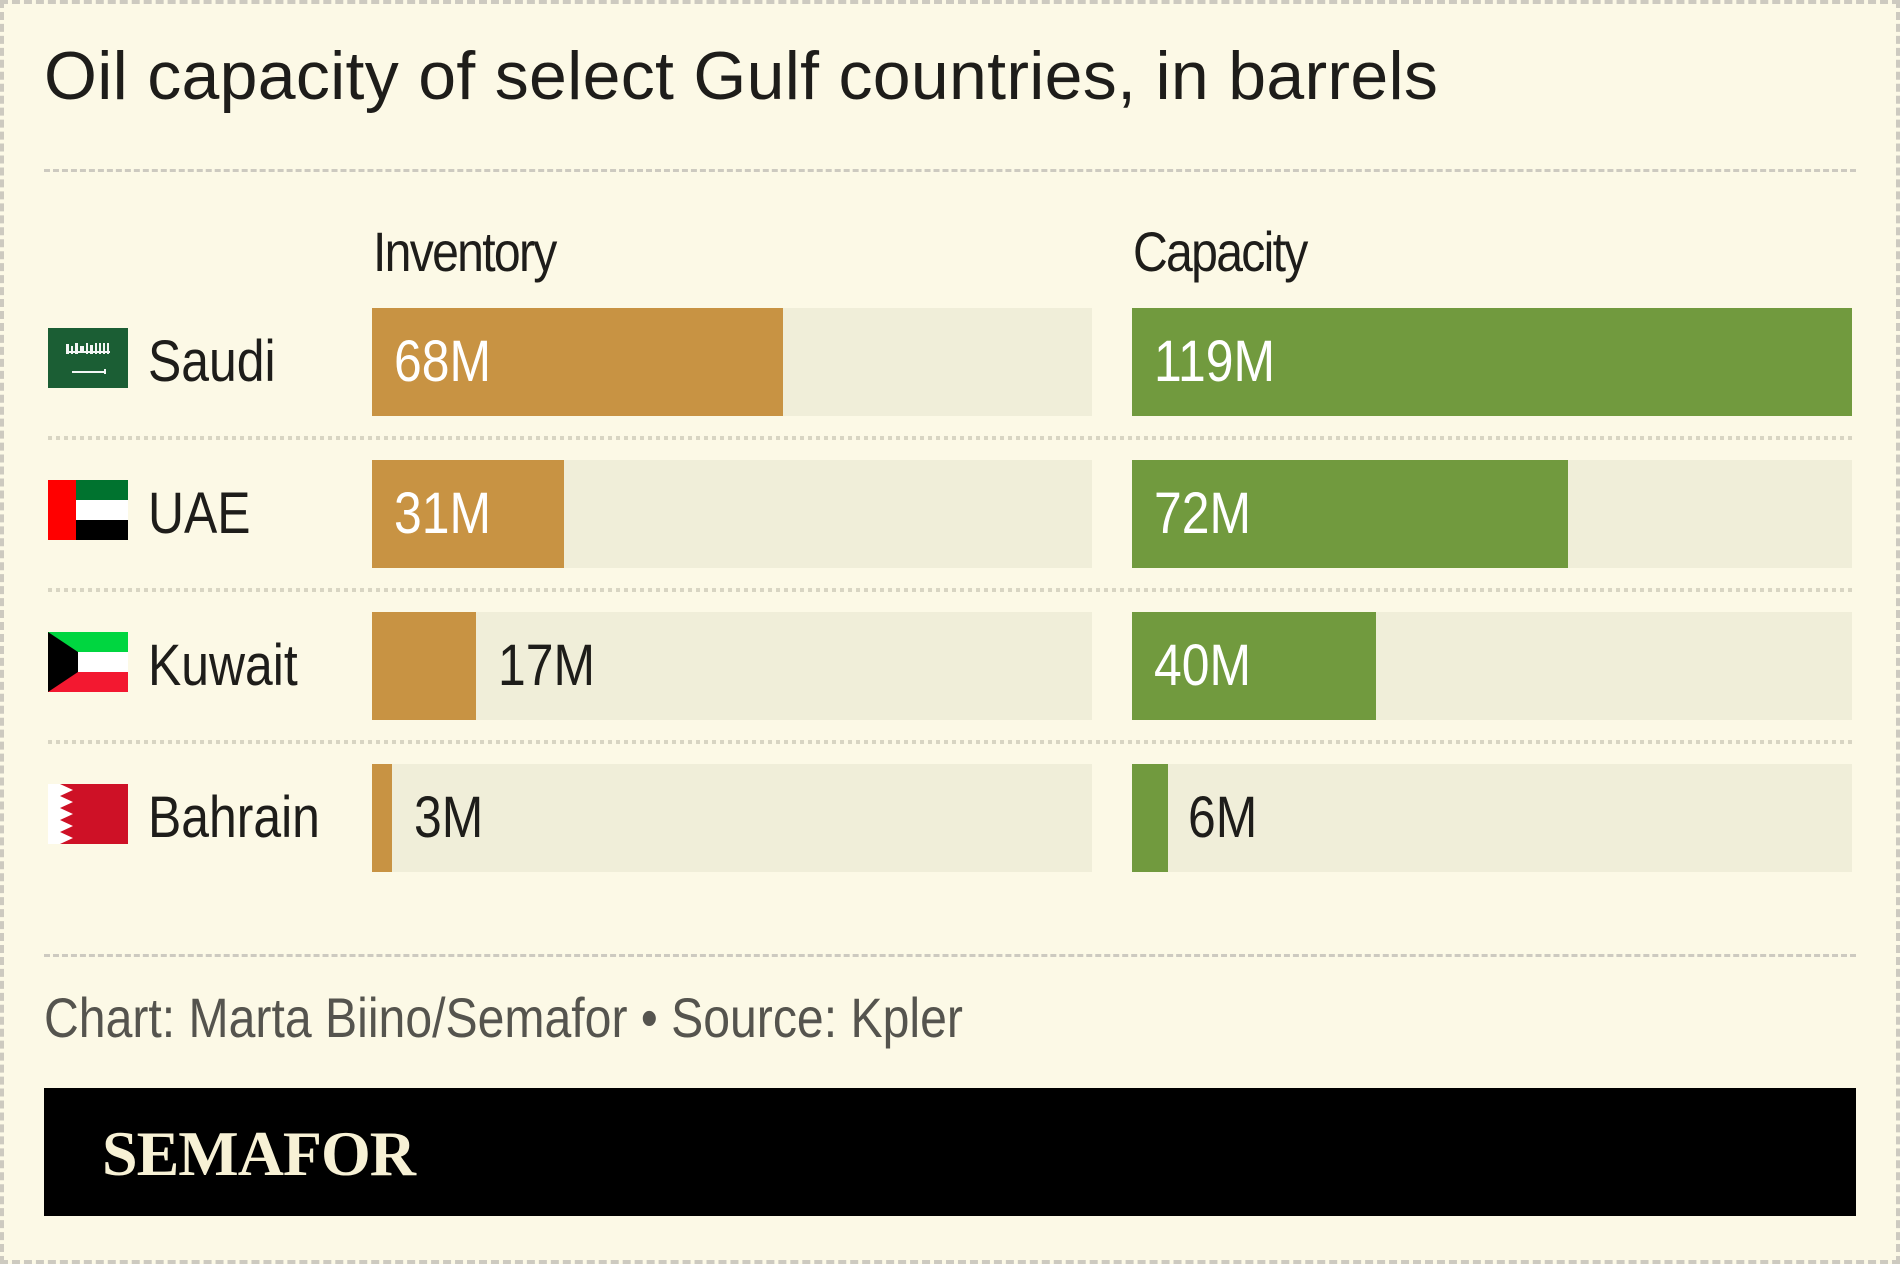 This screenshot has width=1900, height=1264. Describe the element at coordinates (1203, 665) in the screenshot. I see `capacity-value-label: 40M` at that location.